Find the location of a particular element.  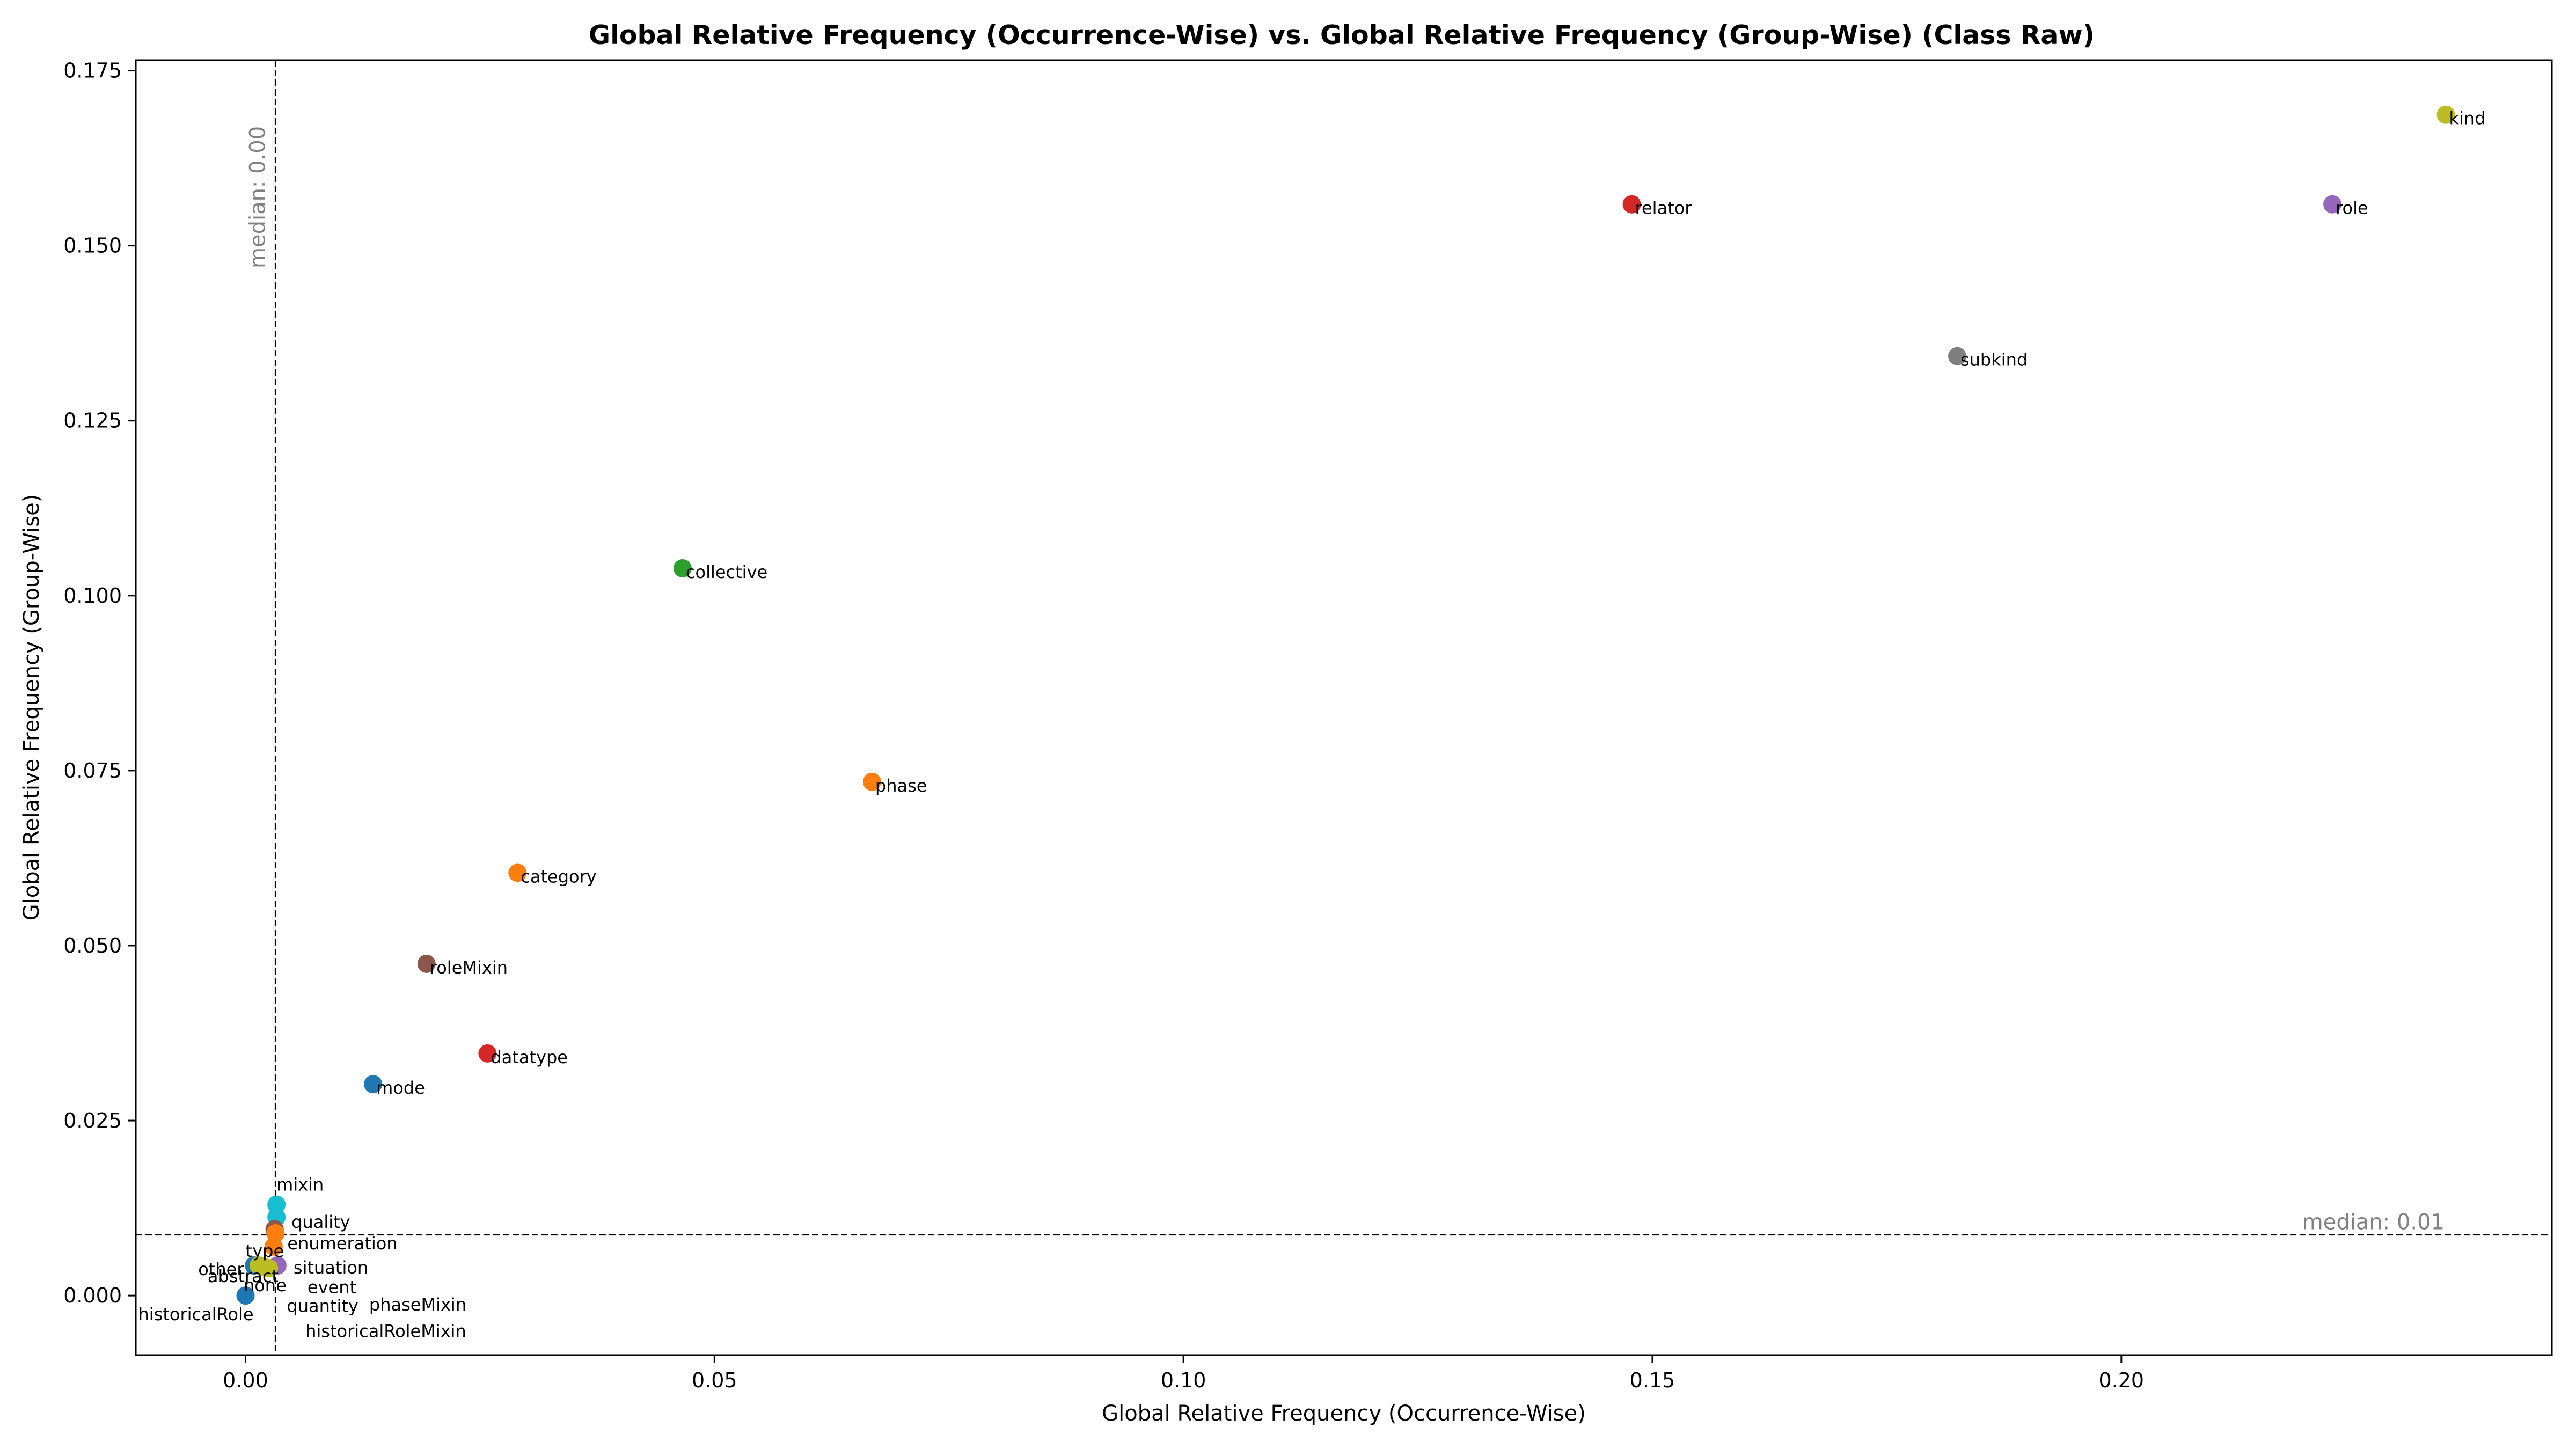

y-tick-label: 0.125 is located at coordinates (92, 421).